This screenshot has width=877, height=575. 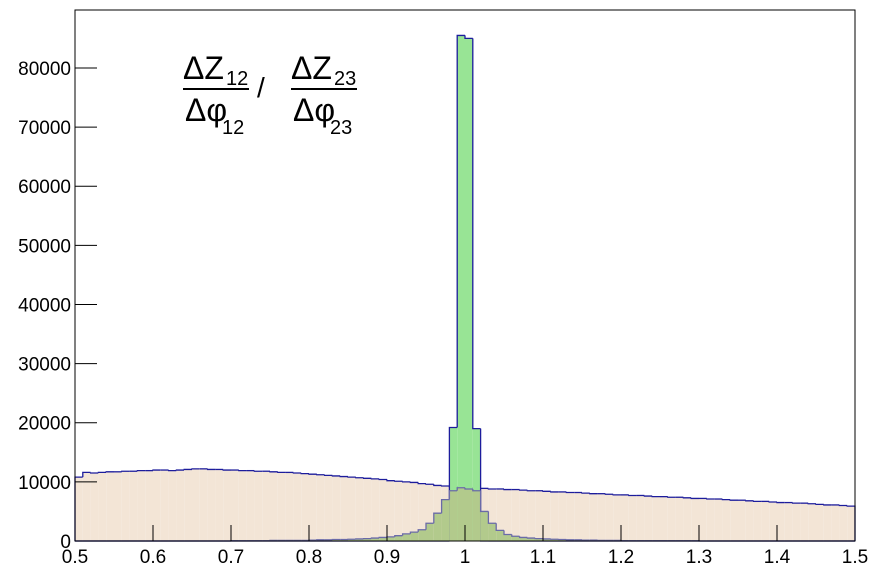 I want to click on y-tick-label: 60000, so click(x=44, y=187).